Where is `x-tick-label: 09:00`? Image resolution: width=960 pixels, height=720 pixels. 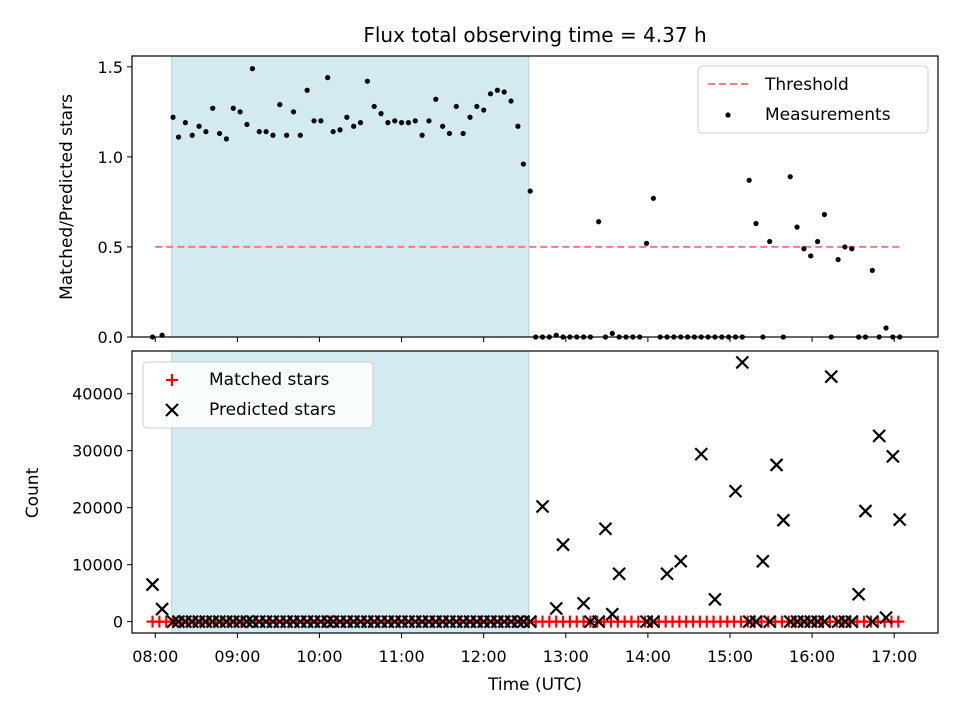 x-tick-label: 09:00 is located at coordinates (237, 656).